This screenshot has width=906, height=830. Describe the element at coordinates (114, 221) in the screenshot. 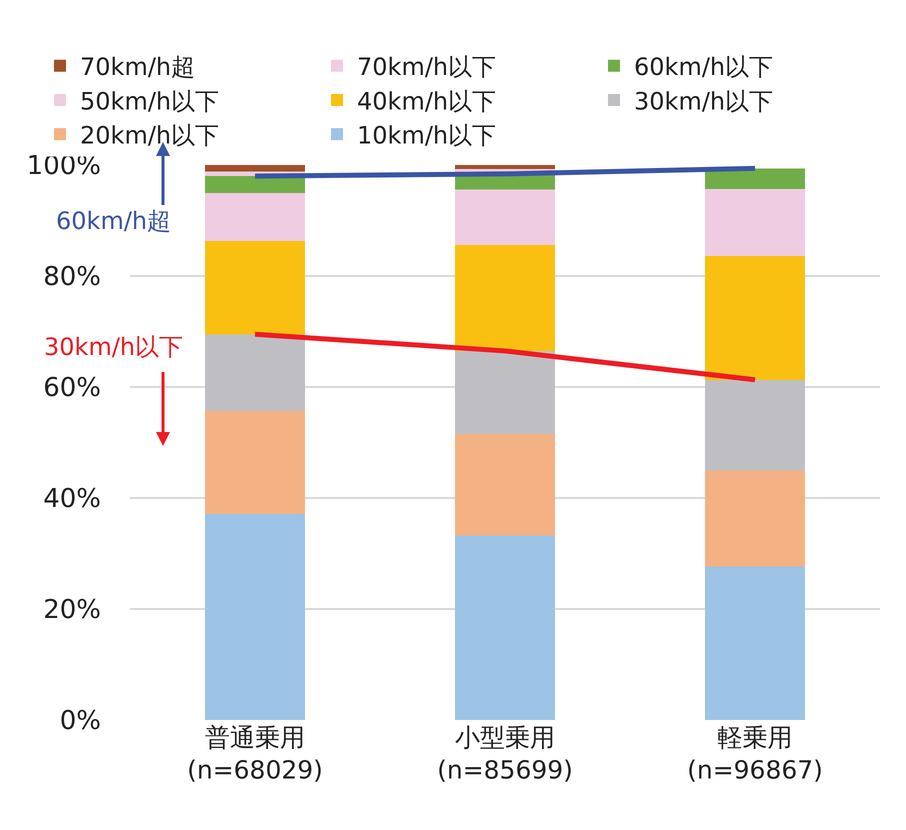

I see `annotation: 60km/h超` at that location.